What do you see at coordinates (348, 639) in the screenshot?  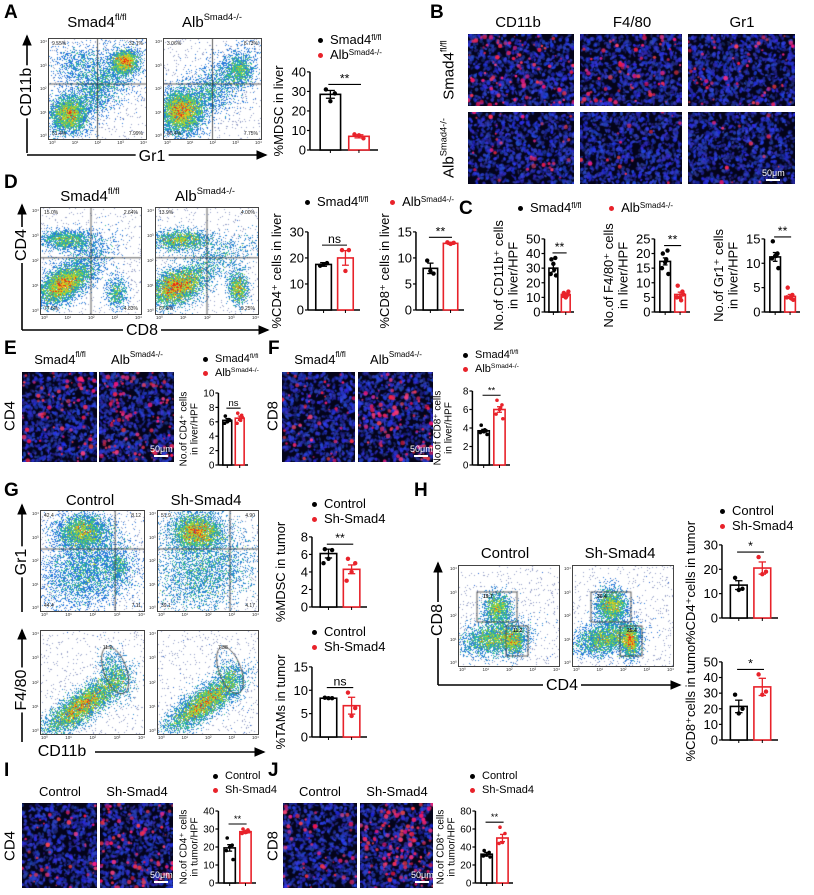 I see `legend-g-tams: Control Sh-Smad4` at bounding box center [348, 639].